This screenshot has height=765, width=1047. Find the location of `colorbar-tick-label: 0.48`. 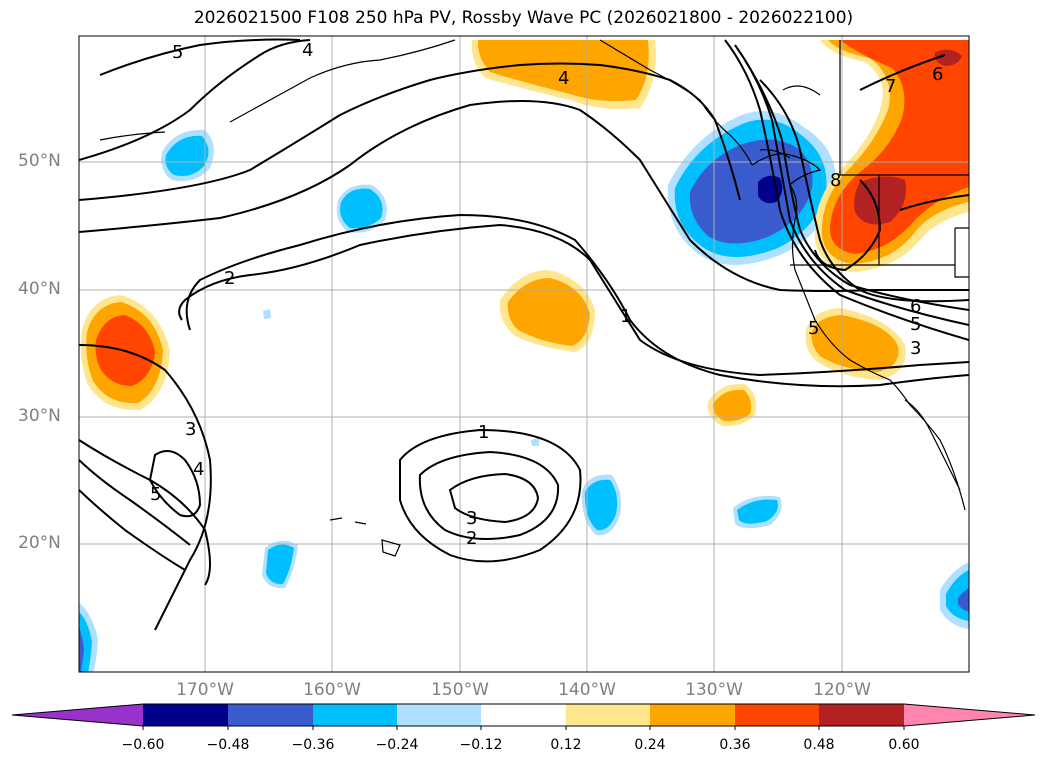

colorbar-tick-label: 0.48 is located at coordinates (819, 745).